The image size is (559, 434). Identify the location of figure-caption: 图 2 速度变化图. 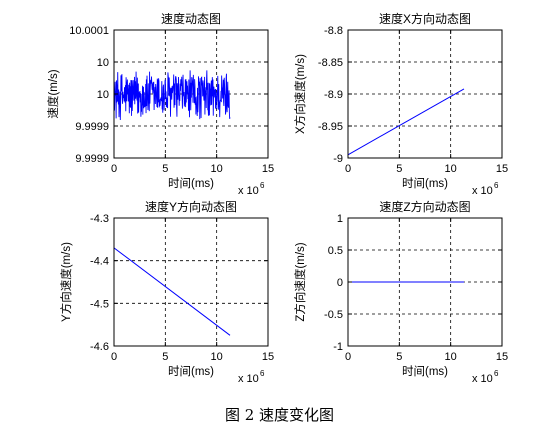
(279, 415).